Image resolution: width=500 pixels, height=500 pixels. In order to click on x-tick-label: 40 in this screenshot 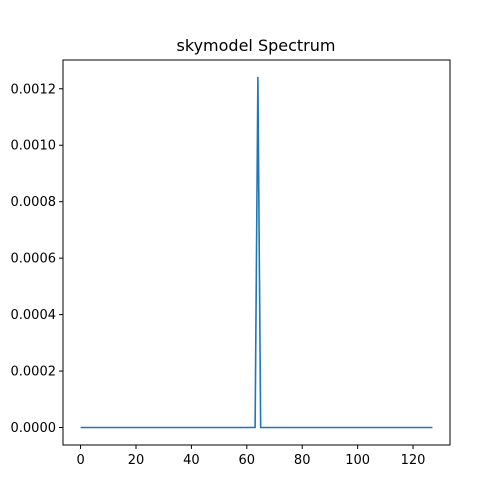, I will do `click(191, 460)`.